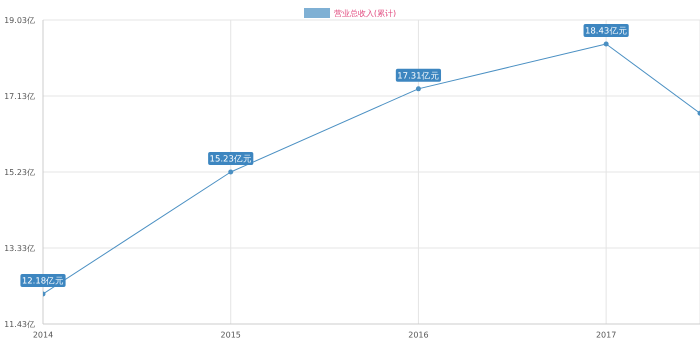  I want to click on data-label: 12.18亿元, so click(43, 281).